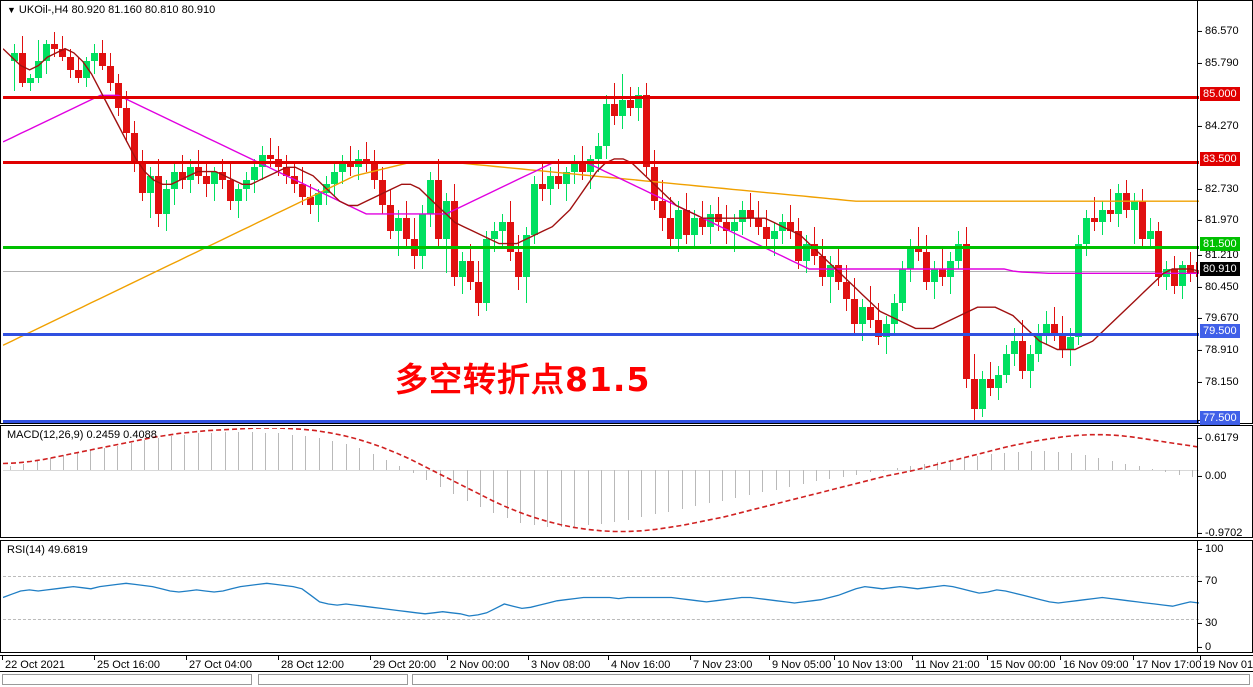  Describe the element at coordinates (1220, 244) in the screenshot. I see `price-badge-pivot-81-5: 81.500` at that location.